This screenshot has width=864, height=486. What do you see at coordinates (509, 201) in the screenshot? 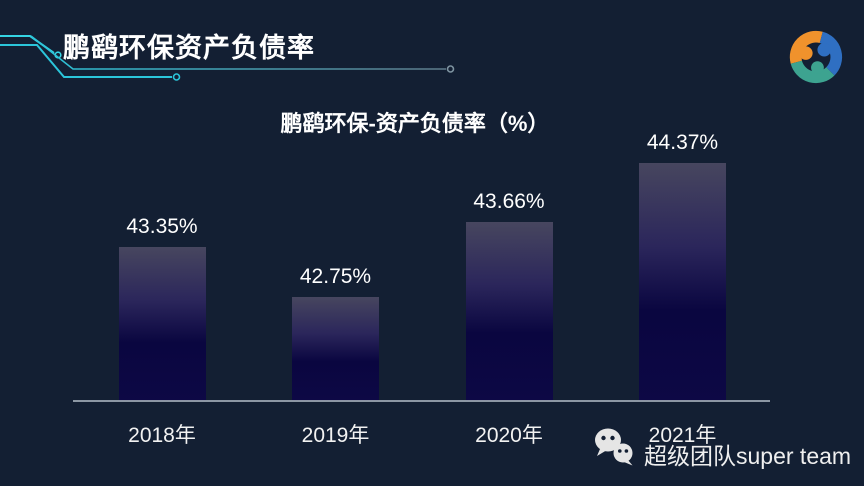
I see `bar-value-label: 43.66%` at bounding box center [509, 201].